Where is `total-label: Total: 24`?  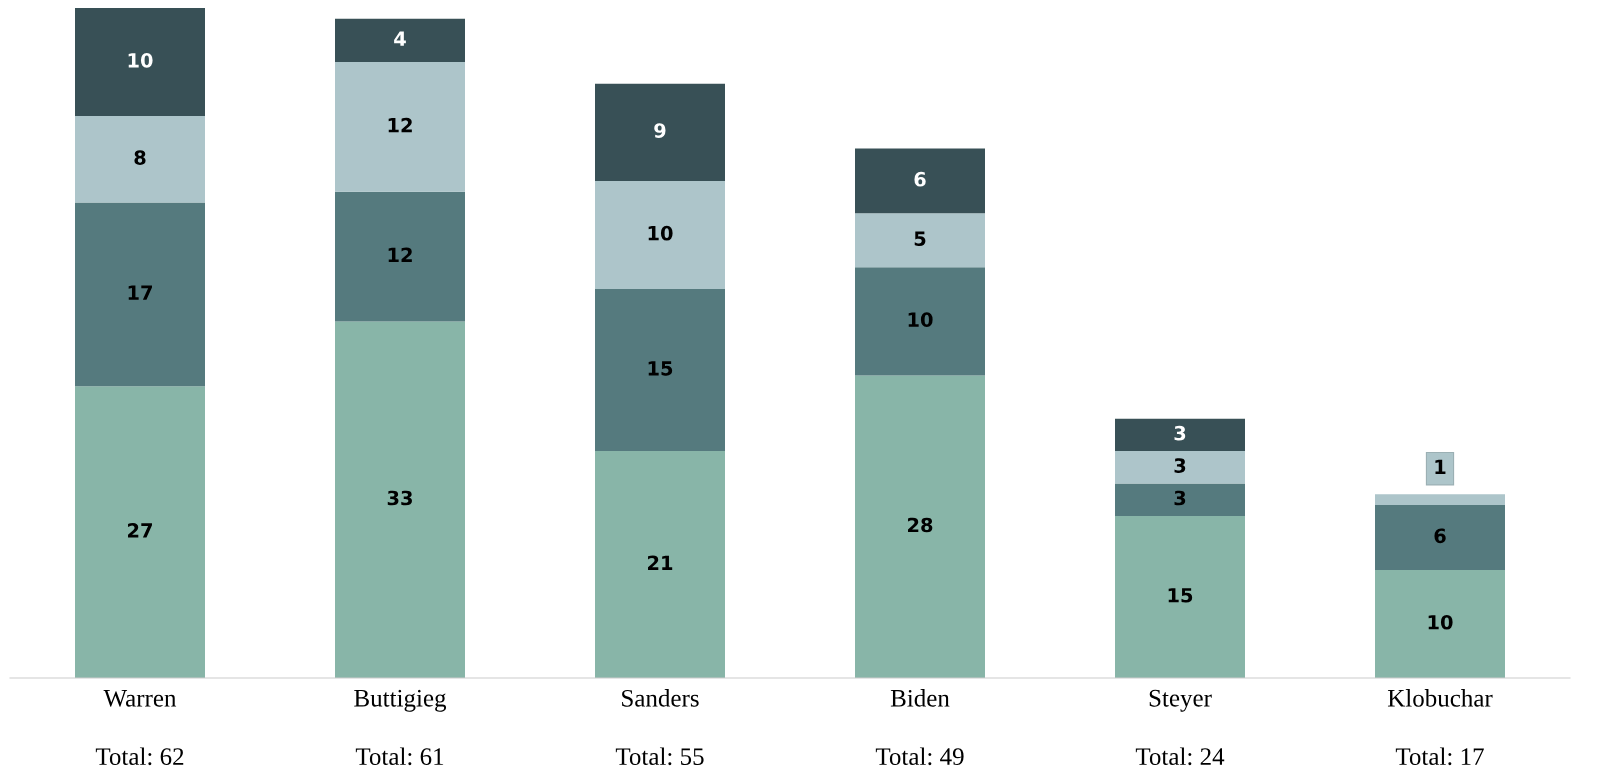 total-label: Total: 24 is located at coordinates (1180, 756).